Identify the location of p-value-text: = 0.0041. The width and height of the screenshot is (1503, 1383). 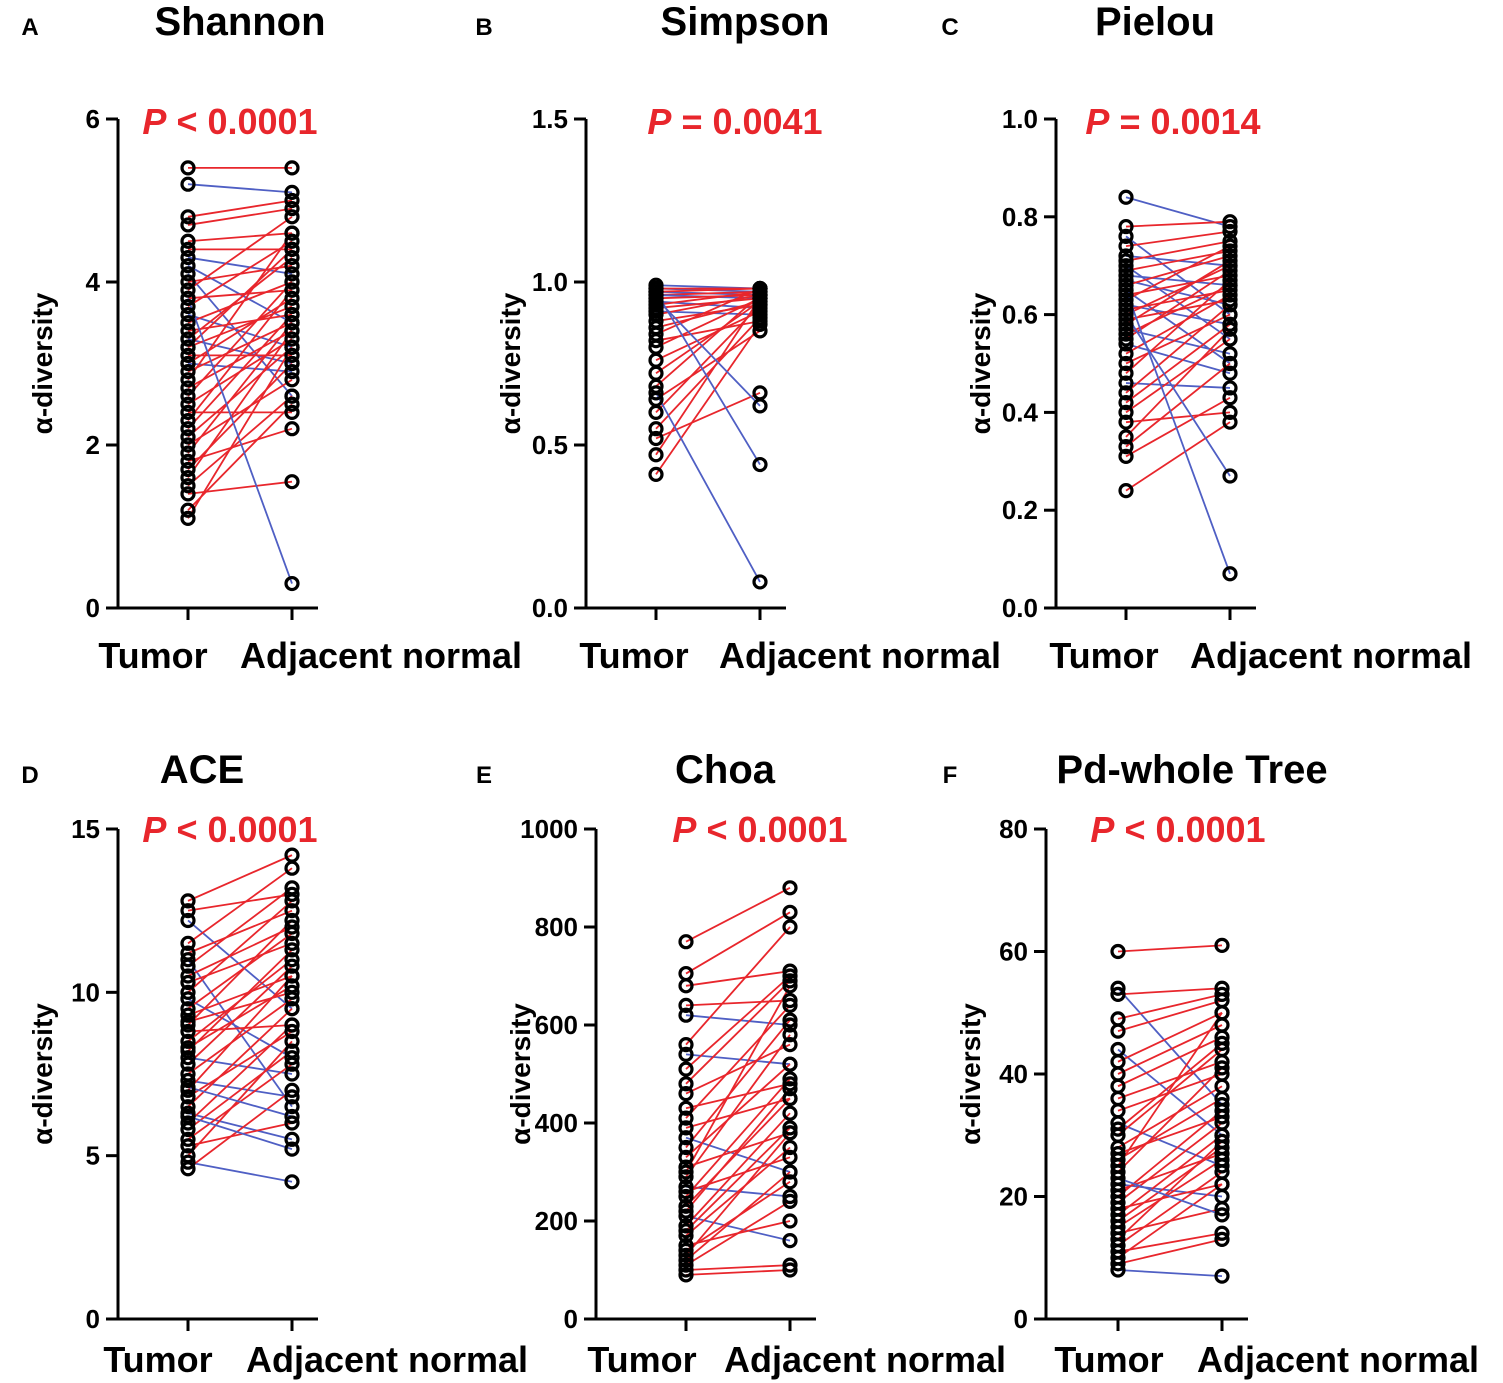
(746, 121).